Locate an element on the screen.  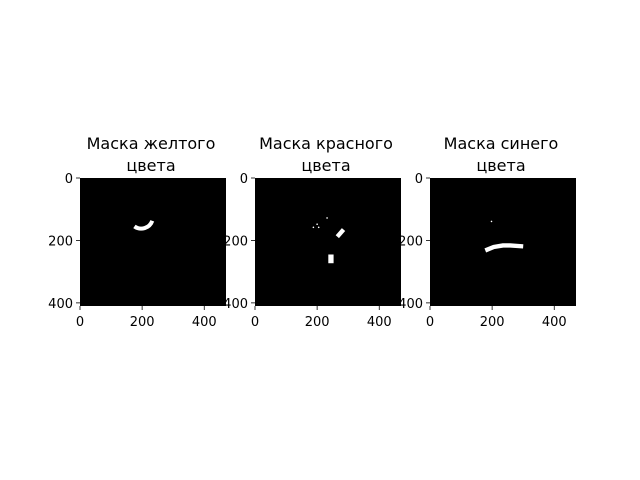
panel-title-line-1: Маска синего is located at coordinates (501, 143).